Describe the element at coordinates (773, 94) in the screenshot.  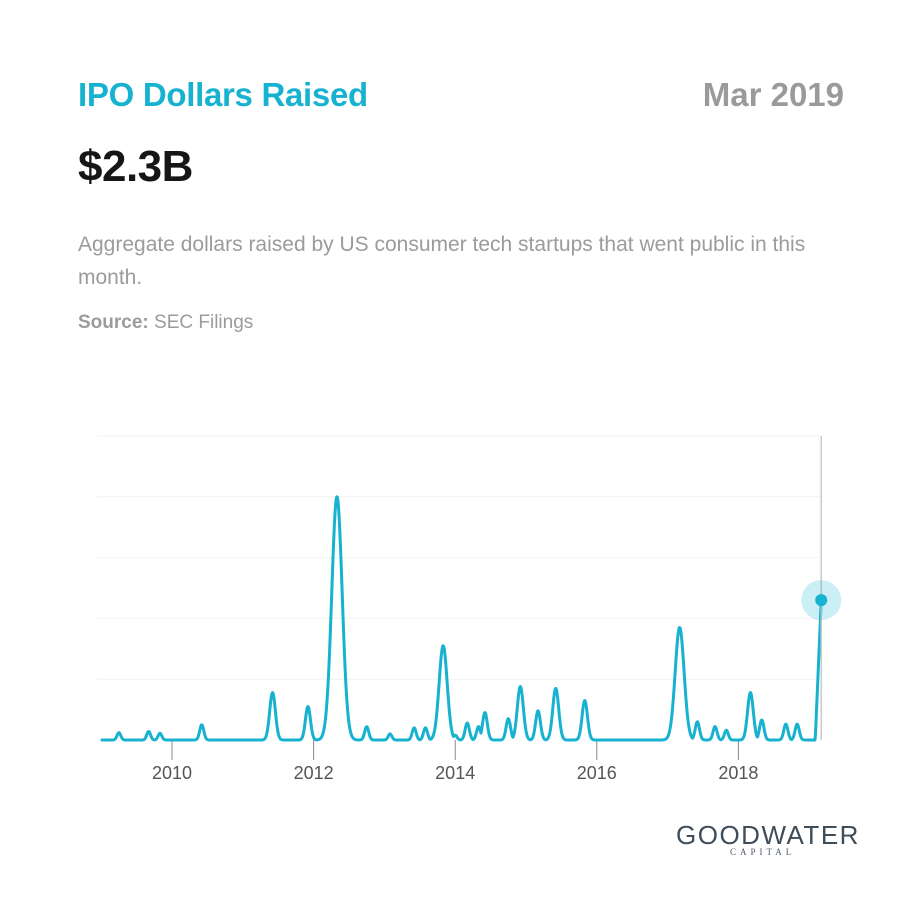
I see `selected-date: Mar 2019` at that location.